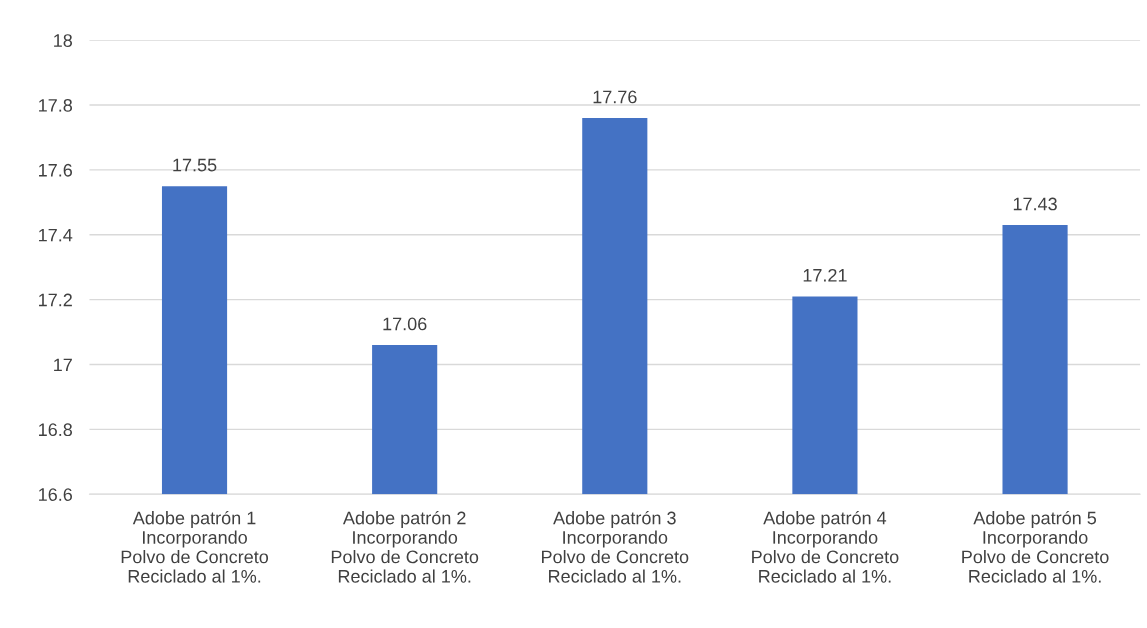 The height and width of the screenshot is (628, 1147). I want to click on data-label: 17.21, so click(825, 275).